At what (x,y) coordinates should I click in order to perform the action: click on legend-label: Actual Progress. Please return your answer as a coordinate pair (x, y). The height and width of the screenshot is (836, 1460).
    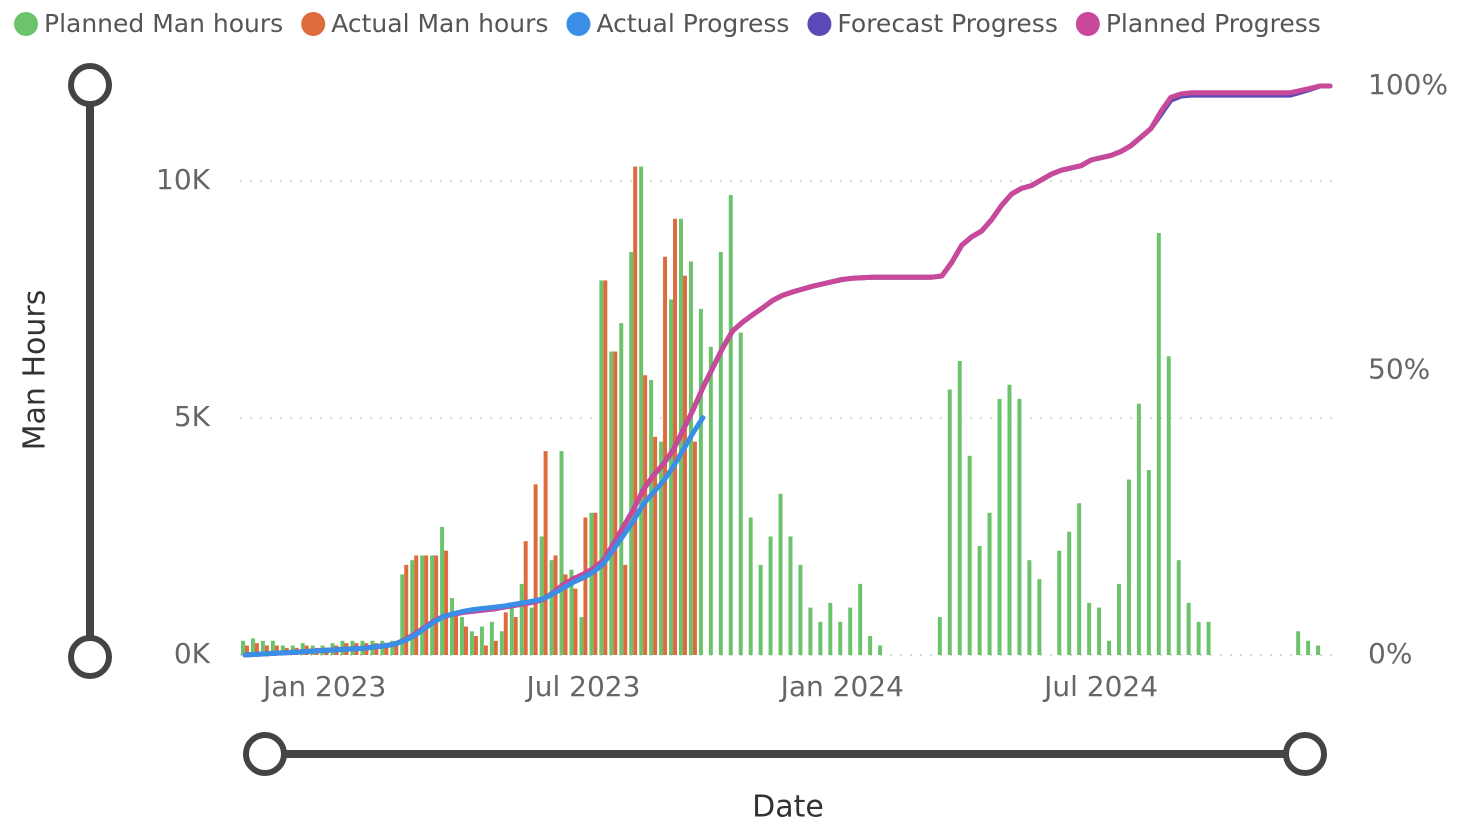
    Looking at the image, I should click on (692, 23).